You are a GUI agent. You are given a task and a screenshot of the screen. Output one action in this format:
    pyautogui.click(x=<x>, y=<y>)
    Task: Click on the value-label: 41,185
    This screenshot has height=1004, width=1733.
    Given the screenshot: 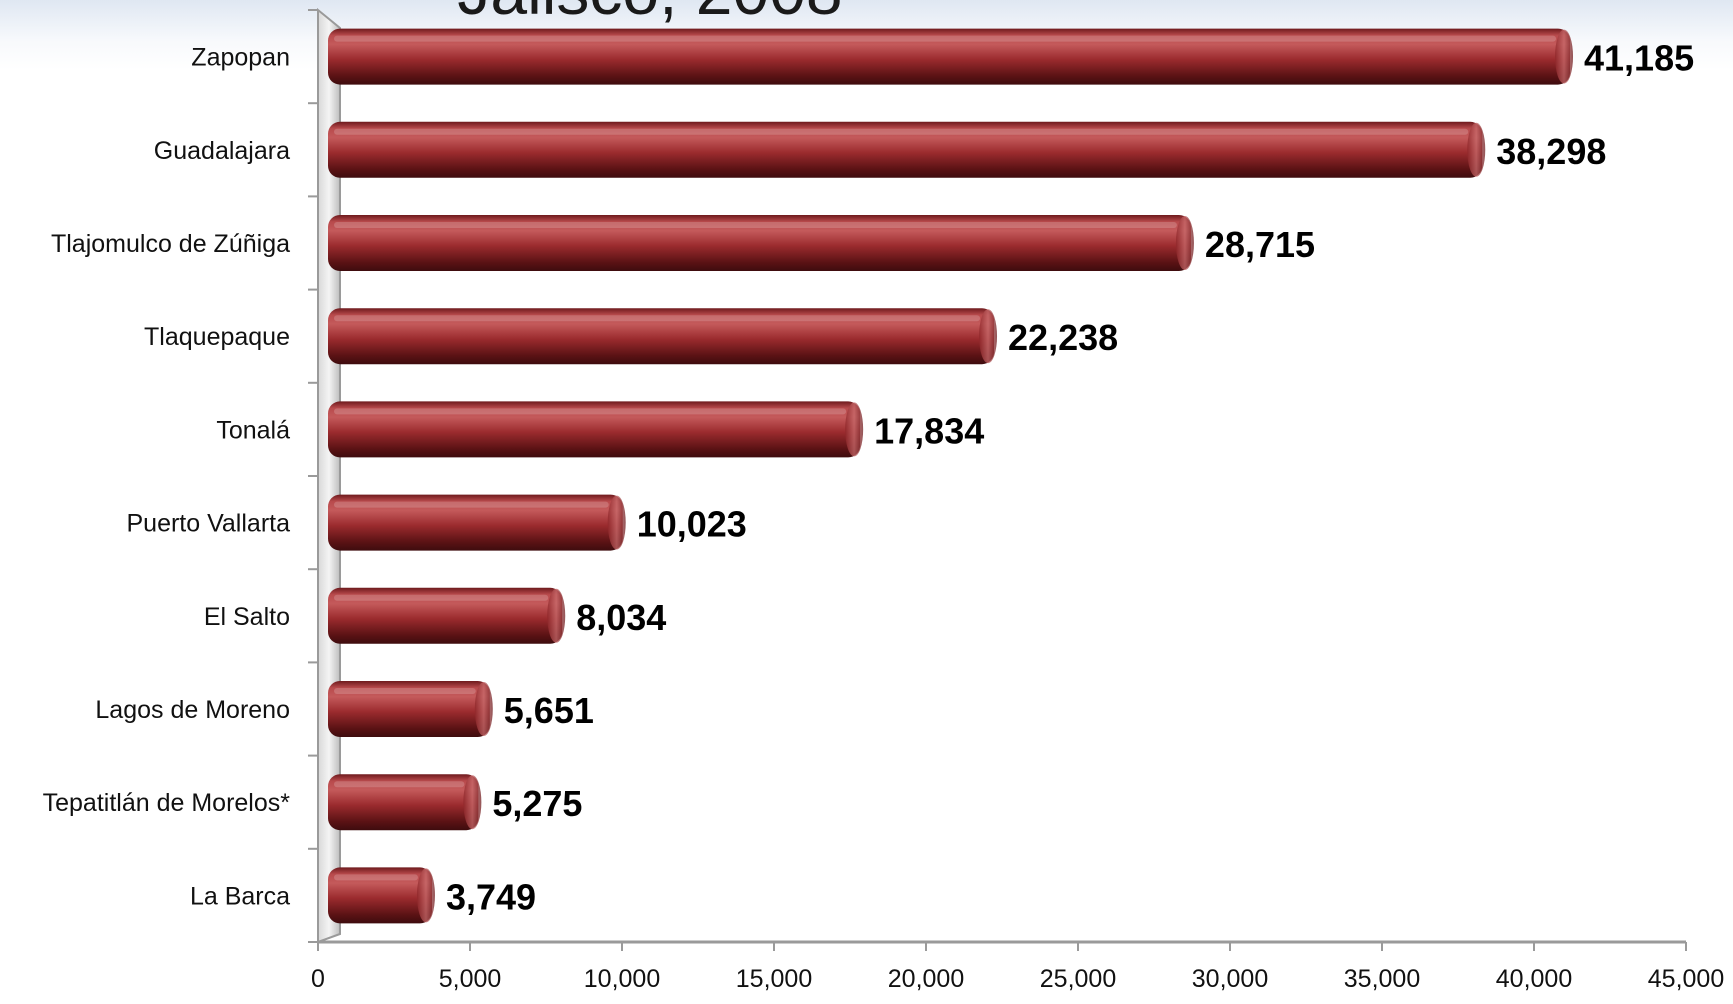 What is the action you would take?
    pyautogui.click(x=1639, y=58)
    